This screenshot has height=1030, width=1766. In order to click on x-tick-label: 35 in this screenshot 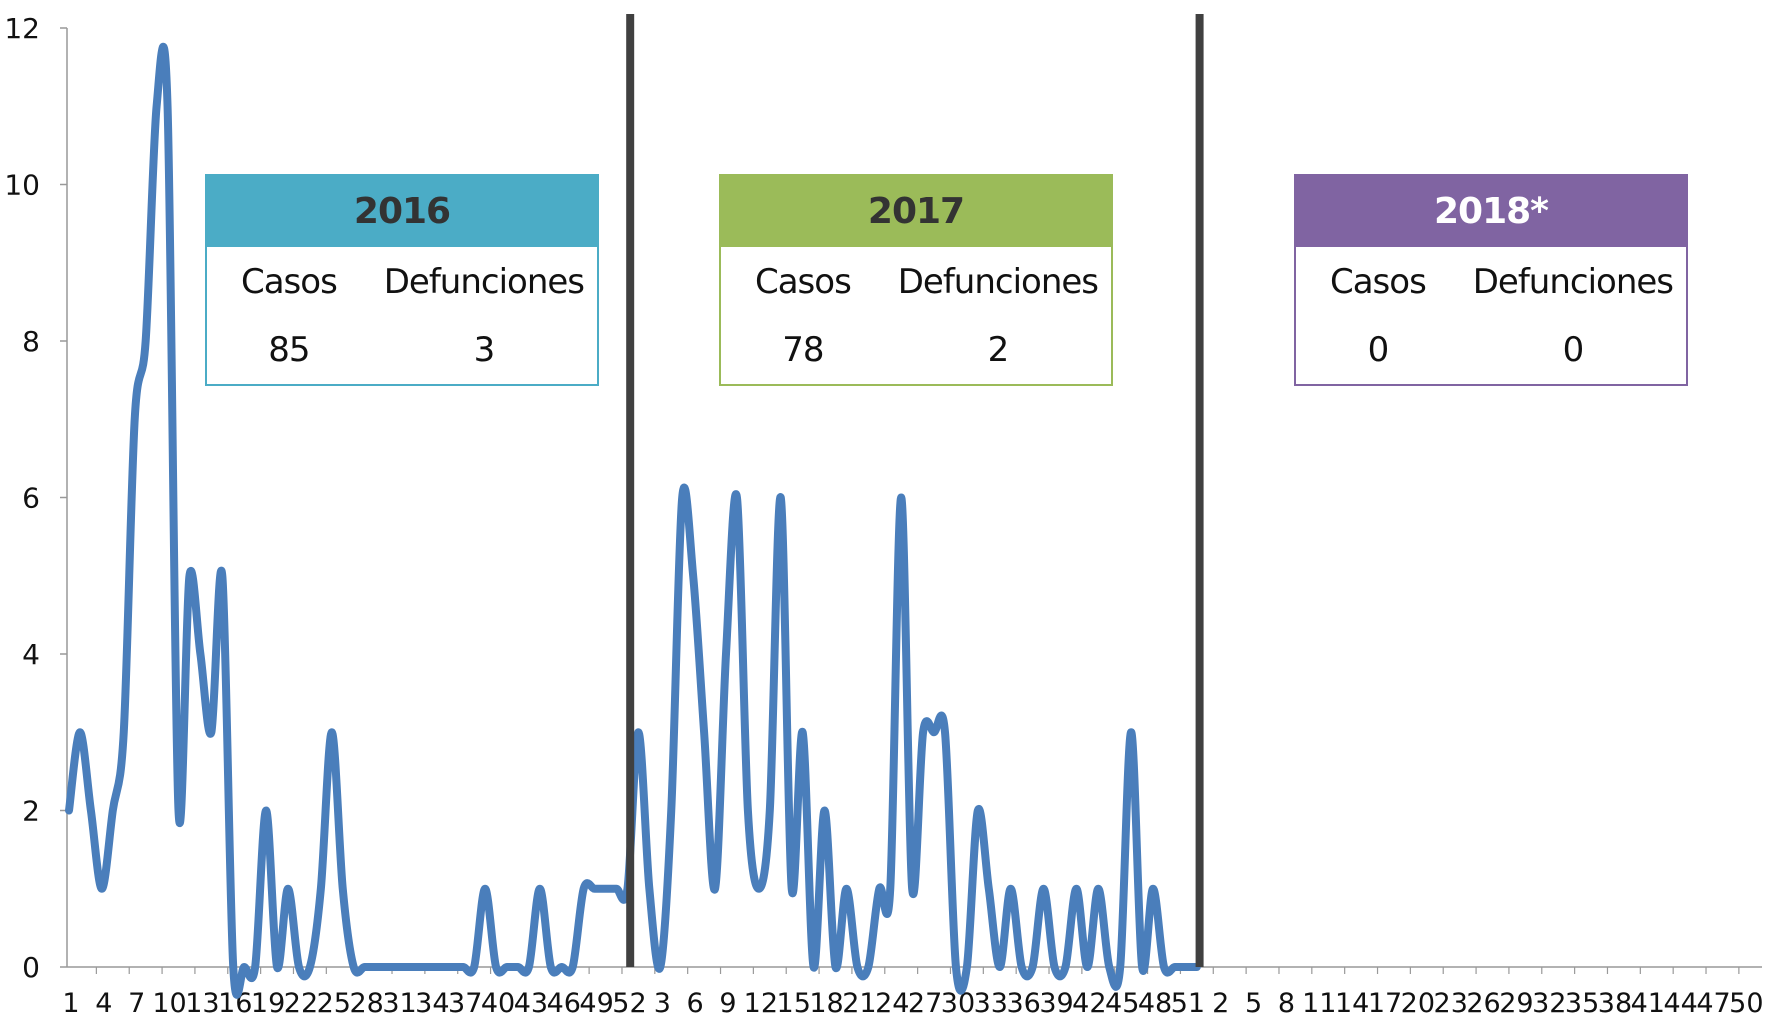, I will do `click(1582, 1003)`.